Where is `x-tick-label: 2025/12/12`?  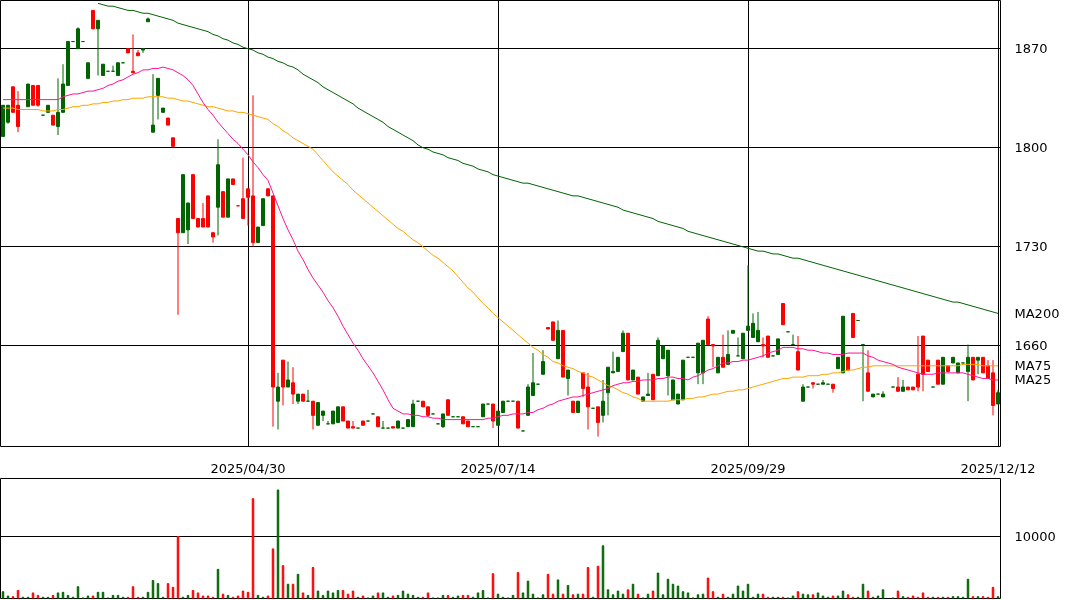
x-tick-label: 2025/12/12 is located at coordinates (998, 468).